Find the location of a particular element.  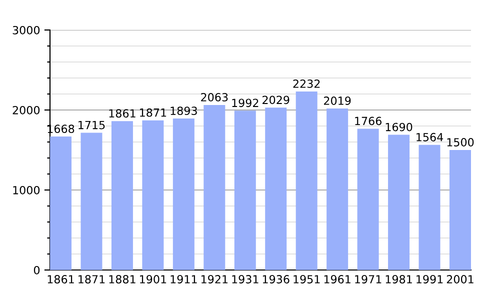

data-label: 1766 is located at coordinates (368, 121).